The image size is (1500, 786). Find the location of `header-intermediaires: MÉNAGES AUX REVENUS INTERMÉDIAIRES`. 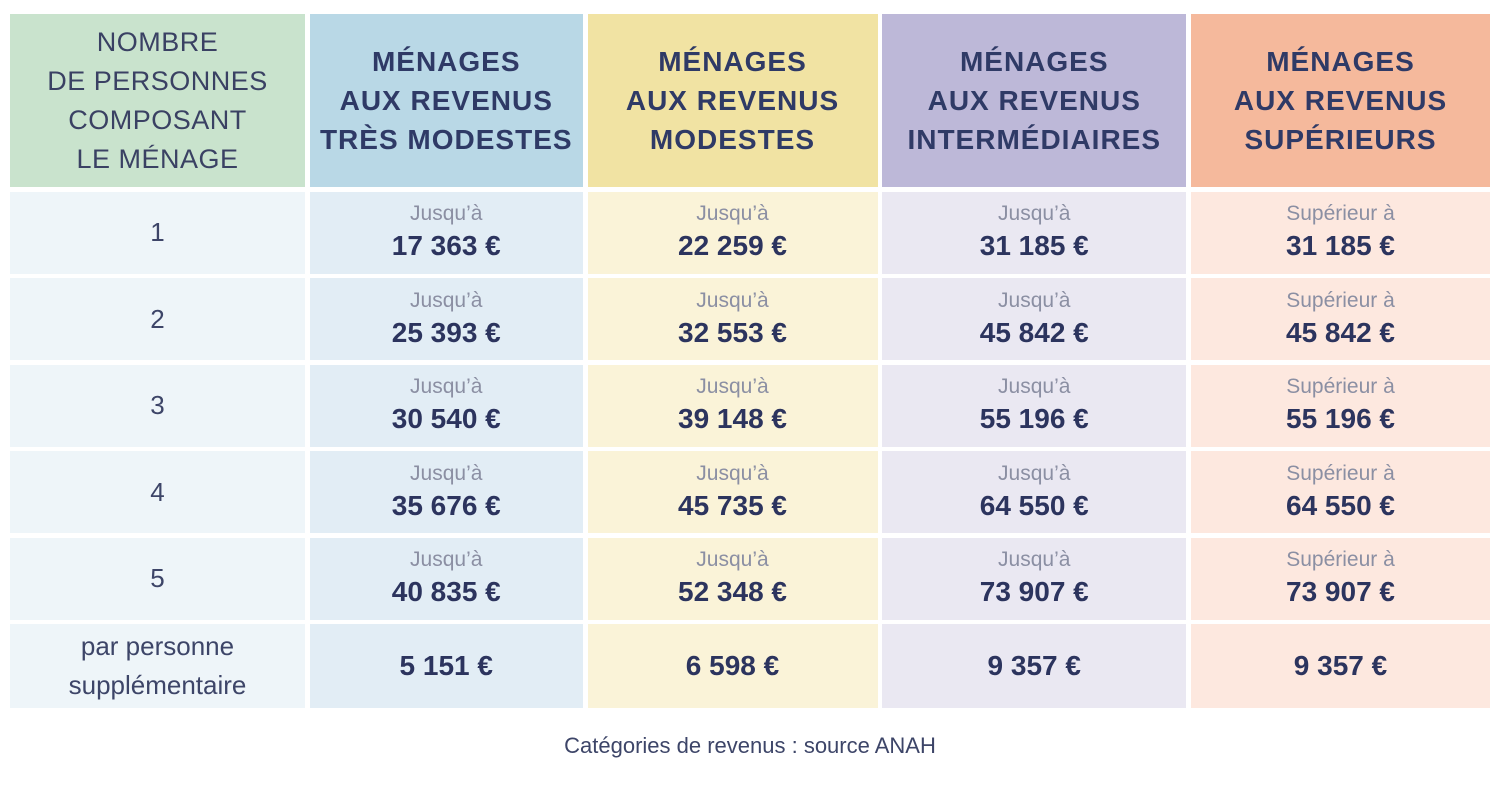

header-intermediaires: MÉNAGES AUX REVENUS INTERMÉDIAIRES is located at coordinates (1034, 100).